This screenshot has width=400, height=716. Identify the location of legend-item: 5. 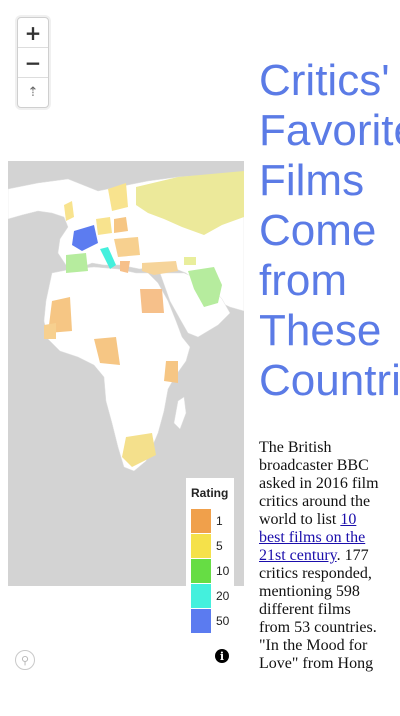
(207, 545).